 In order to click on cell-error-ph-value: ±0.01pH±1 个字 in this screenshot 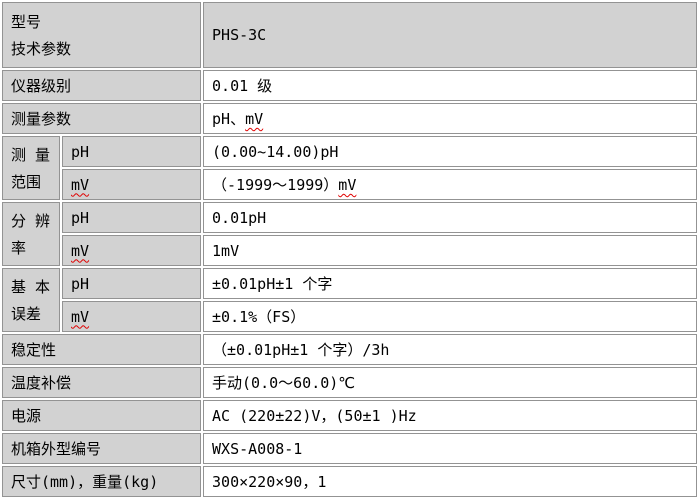, I will do `click(450, 283)`.